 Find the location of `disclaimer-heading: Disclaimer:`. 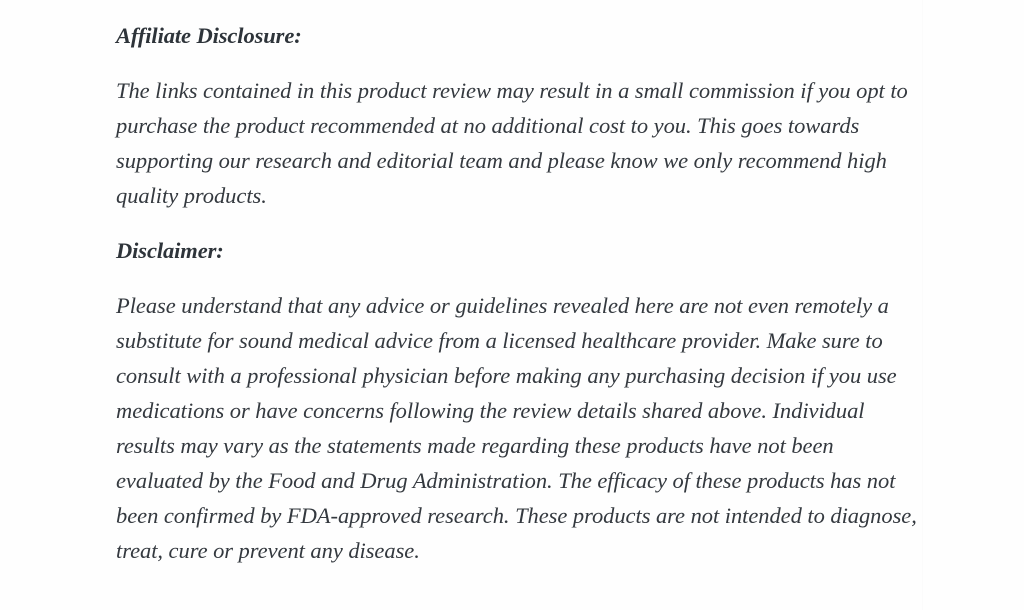

disclaimer-heading: Disclaimer: is located at coordinates (170, 250).